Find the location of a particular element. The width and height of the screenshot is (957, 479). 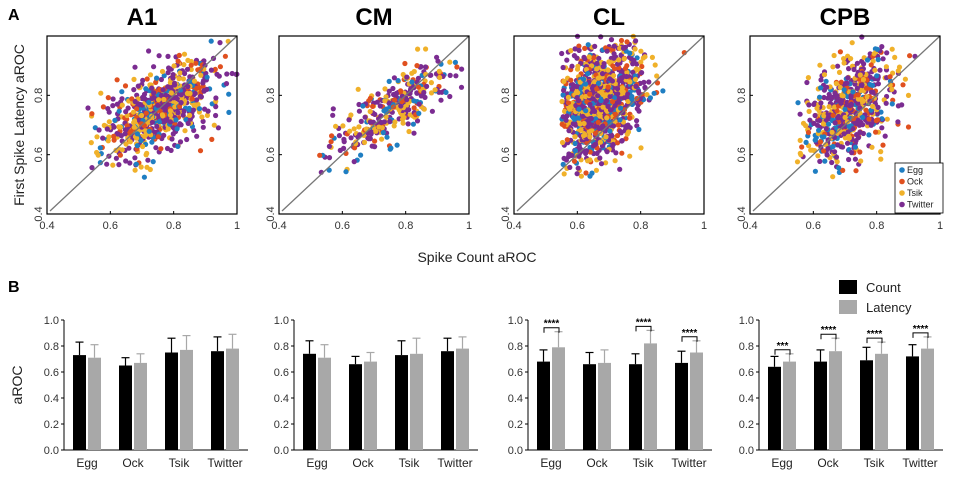

legend-label-egg: Egg is located at coordinates (915, 170).